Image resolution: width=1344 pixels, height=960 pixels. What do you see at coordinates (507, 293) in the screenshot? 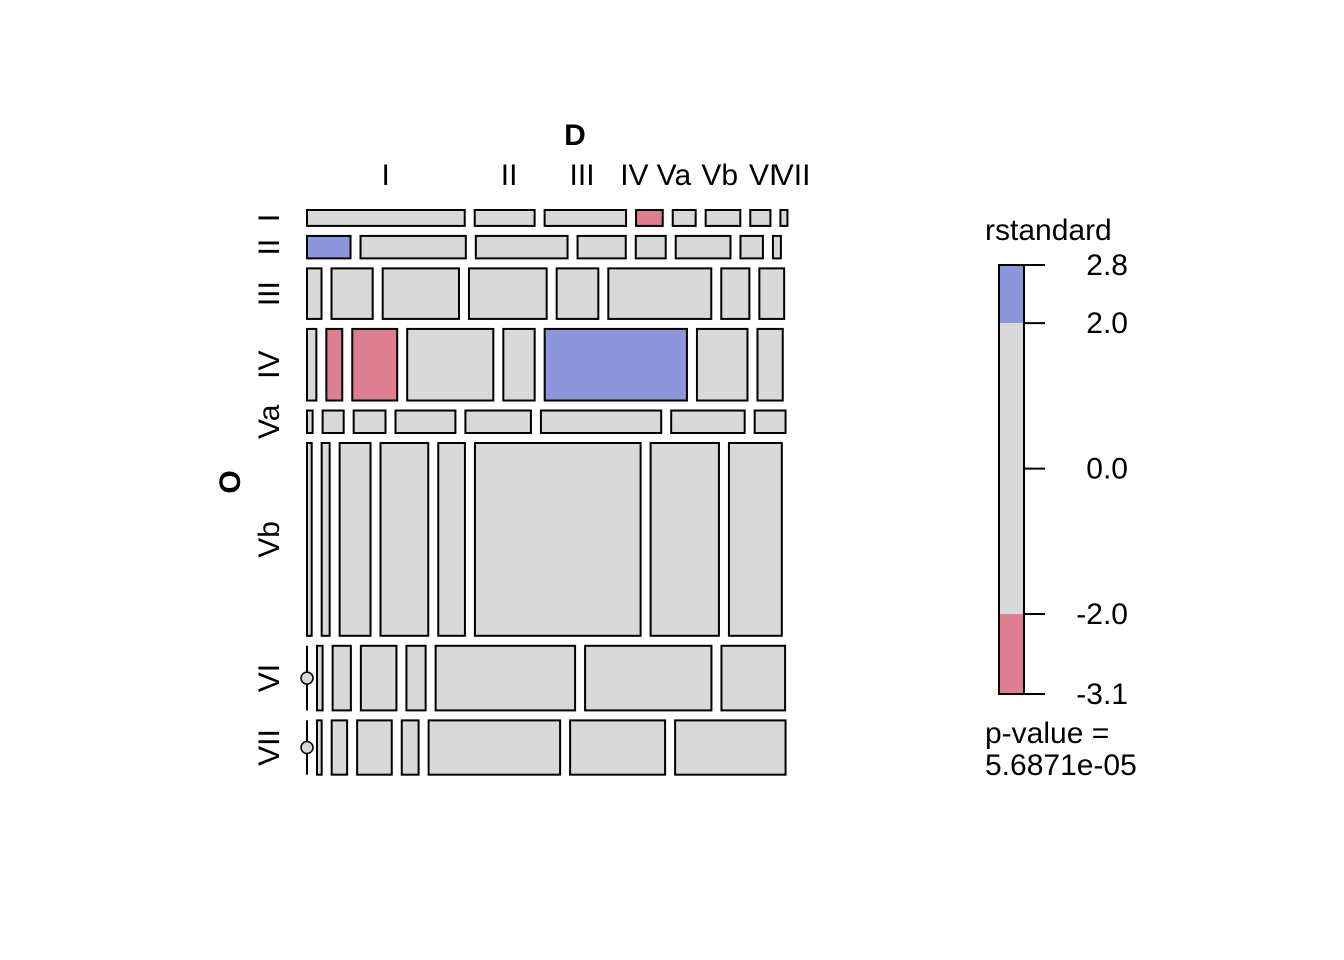
I see `mosaic-tile-III-IV` at bounding box center [507, 293].